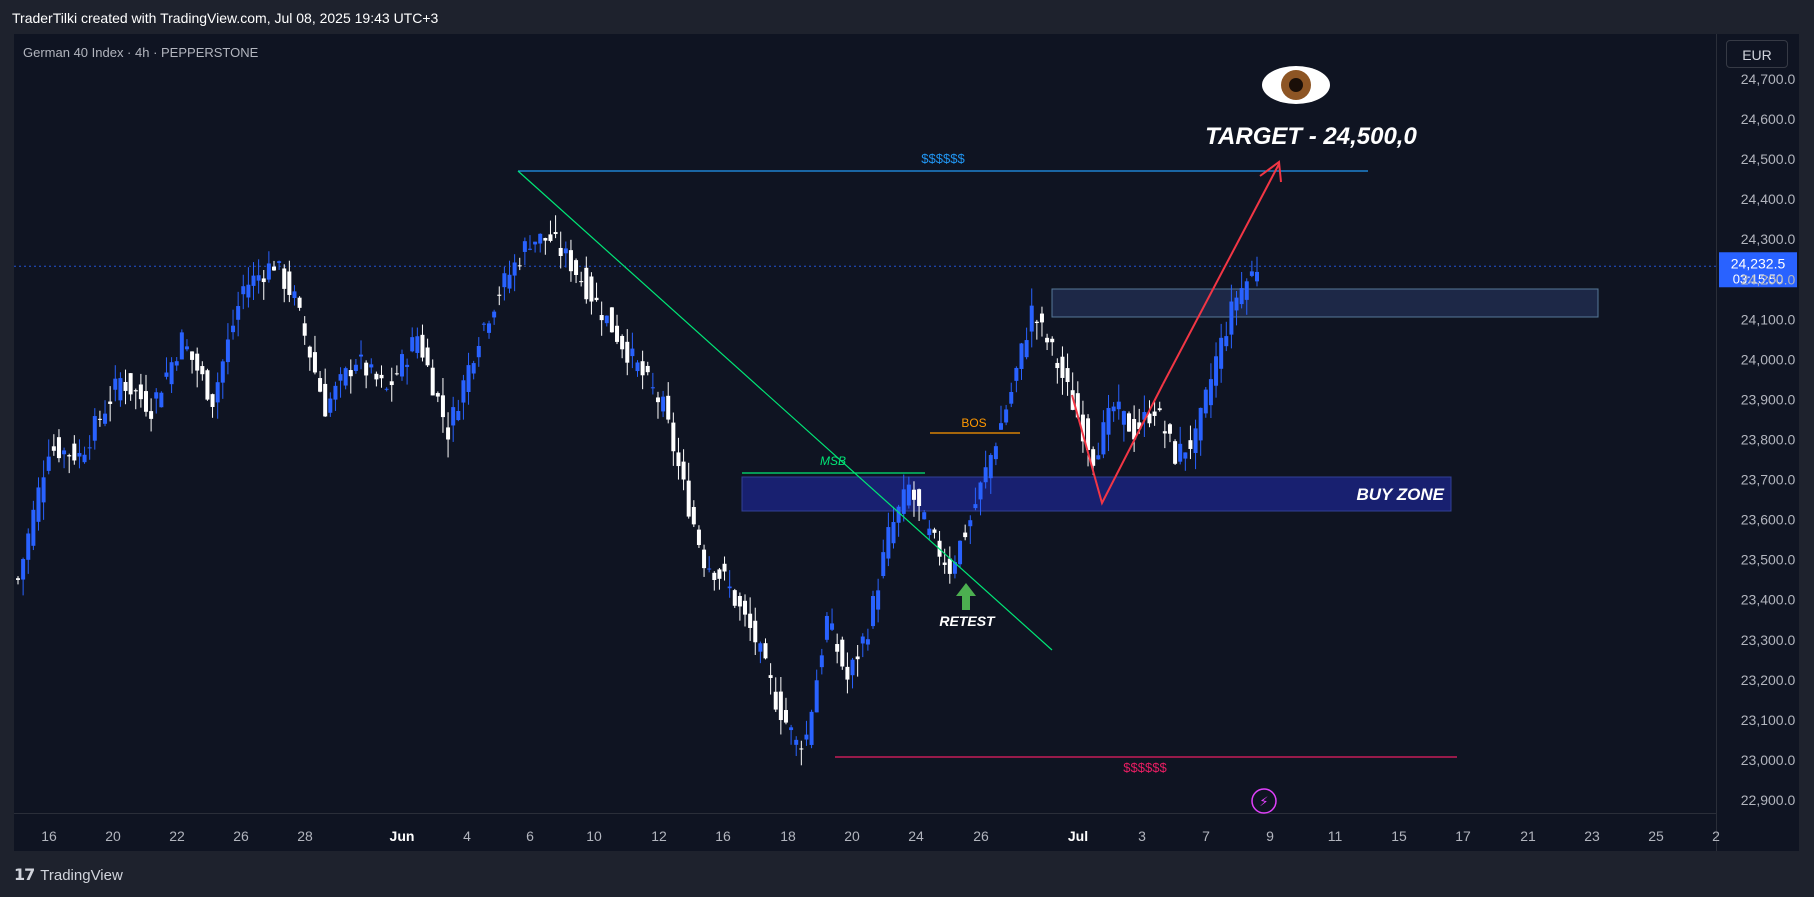 This screenshot has width=1814, height=897. I want to click on x-tick-label: 24, so click(916, 836).